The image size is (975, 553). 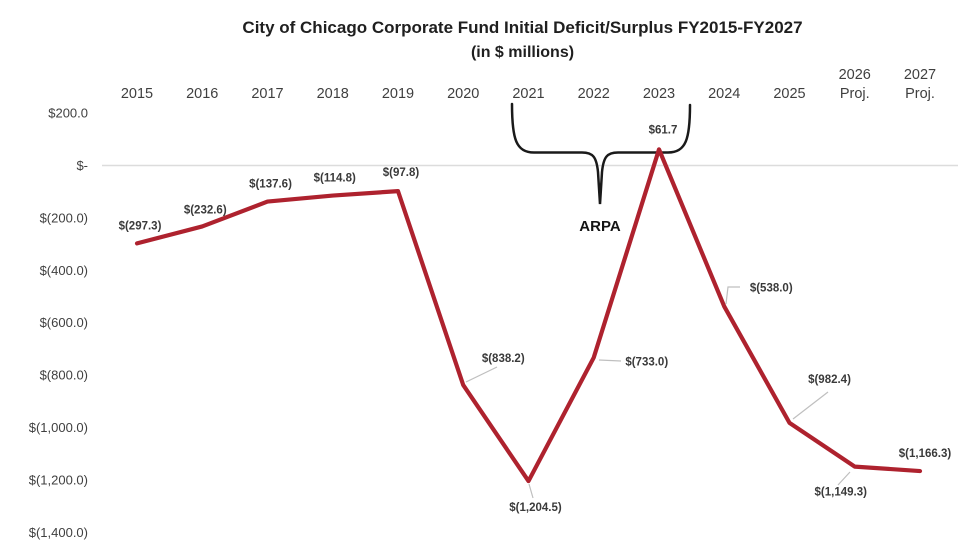 What do you see at coordinates (855, 75) in the screenshot?
I see `x-axis-year-label: 2026` at bounding box center [855, 75].